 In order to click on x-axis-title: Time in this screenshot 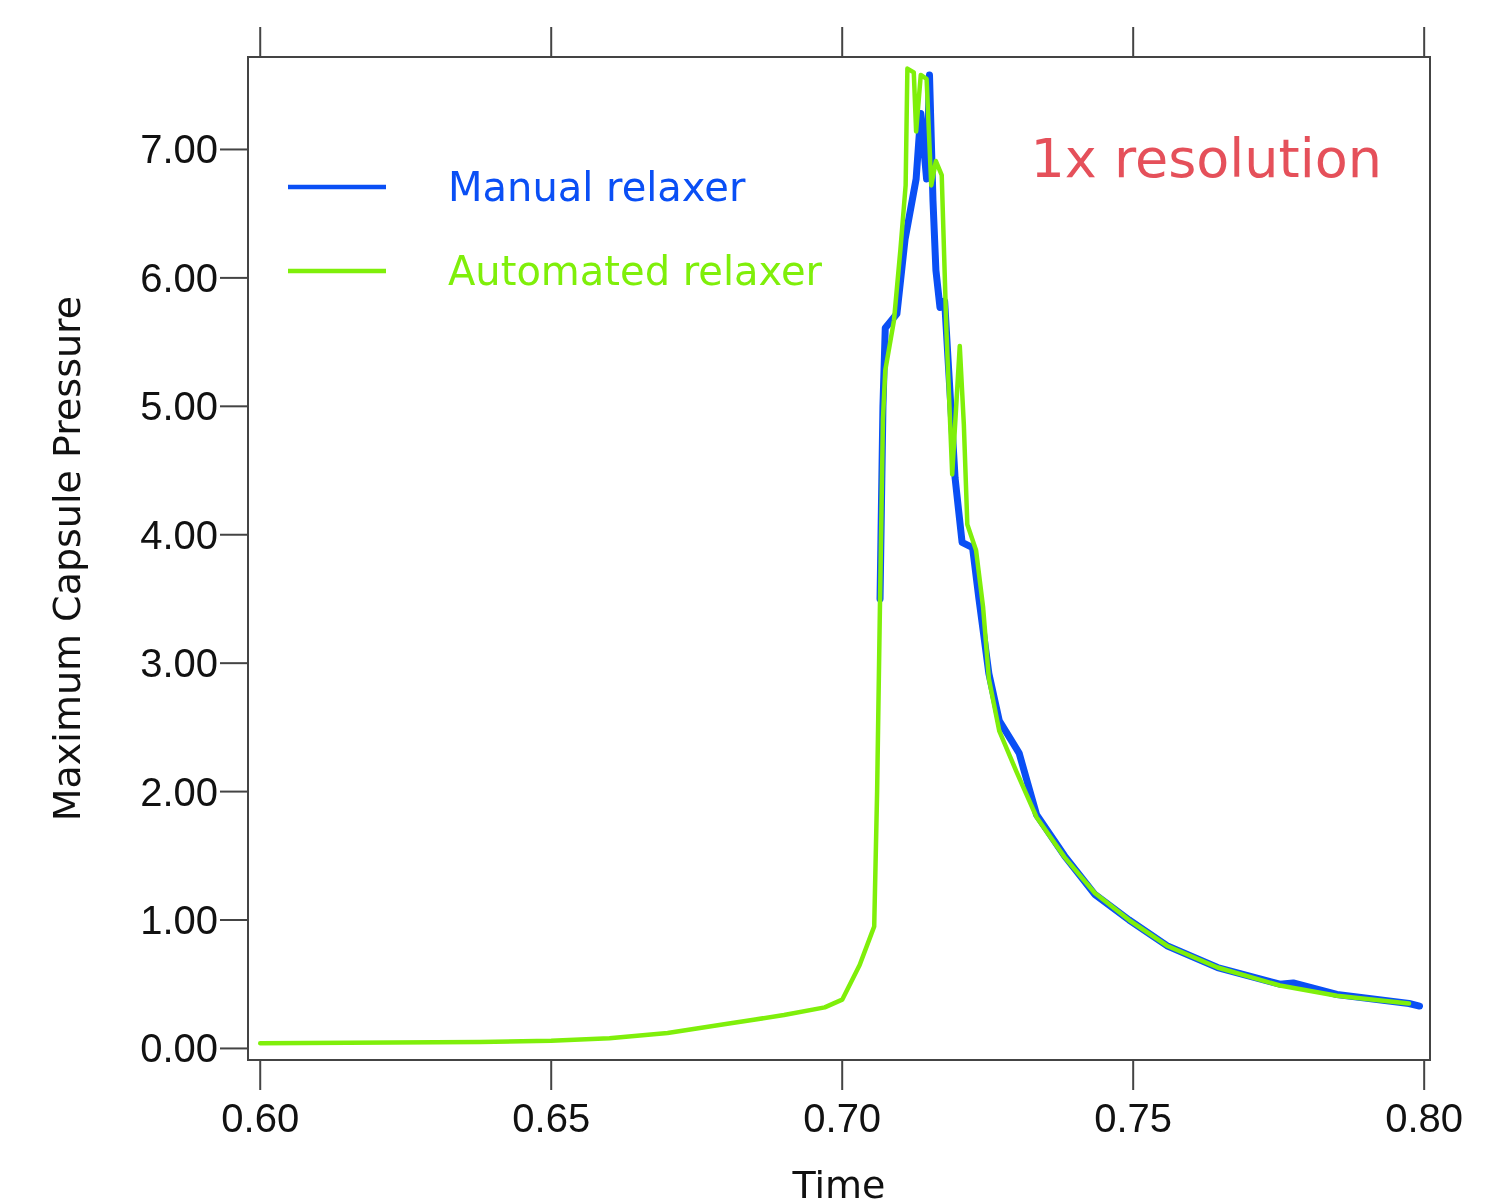, I will do `click(838, 1183)`.